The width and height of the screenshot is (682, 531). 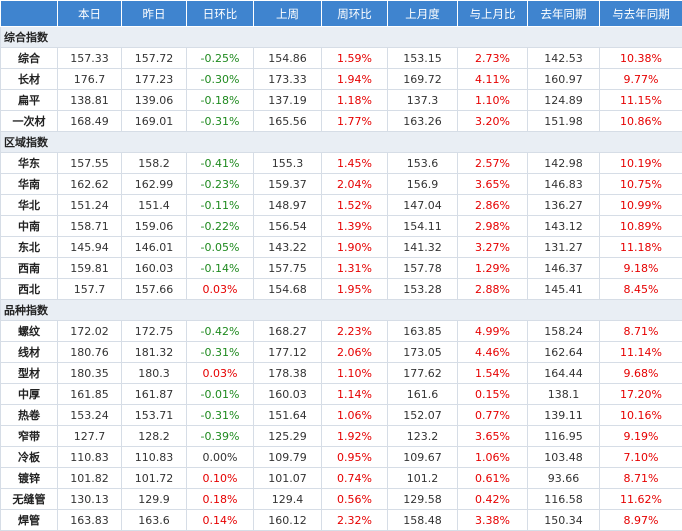 What do you see at coordinates (492, 205) in the screenshot?
I see `cell-month-change: 2.86%` at bounding box center [492, 205].